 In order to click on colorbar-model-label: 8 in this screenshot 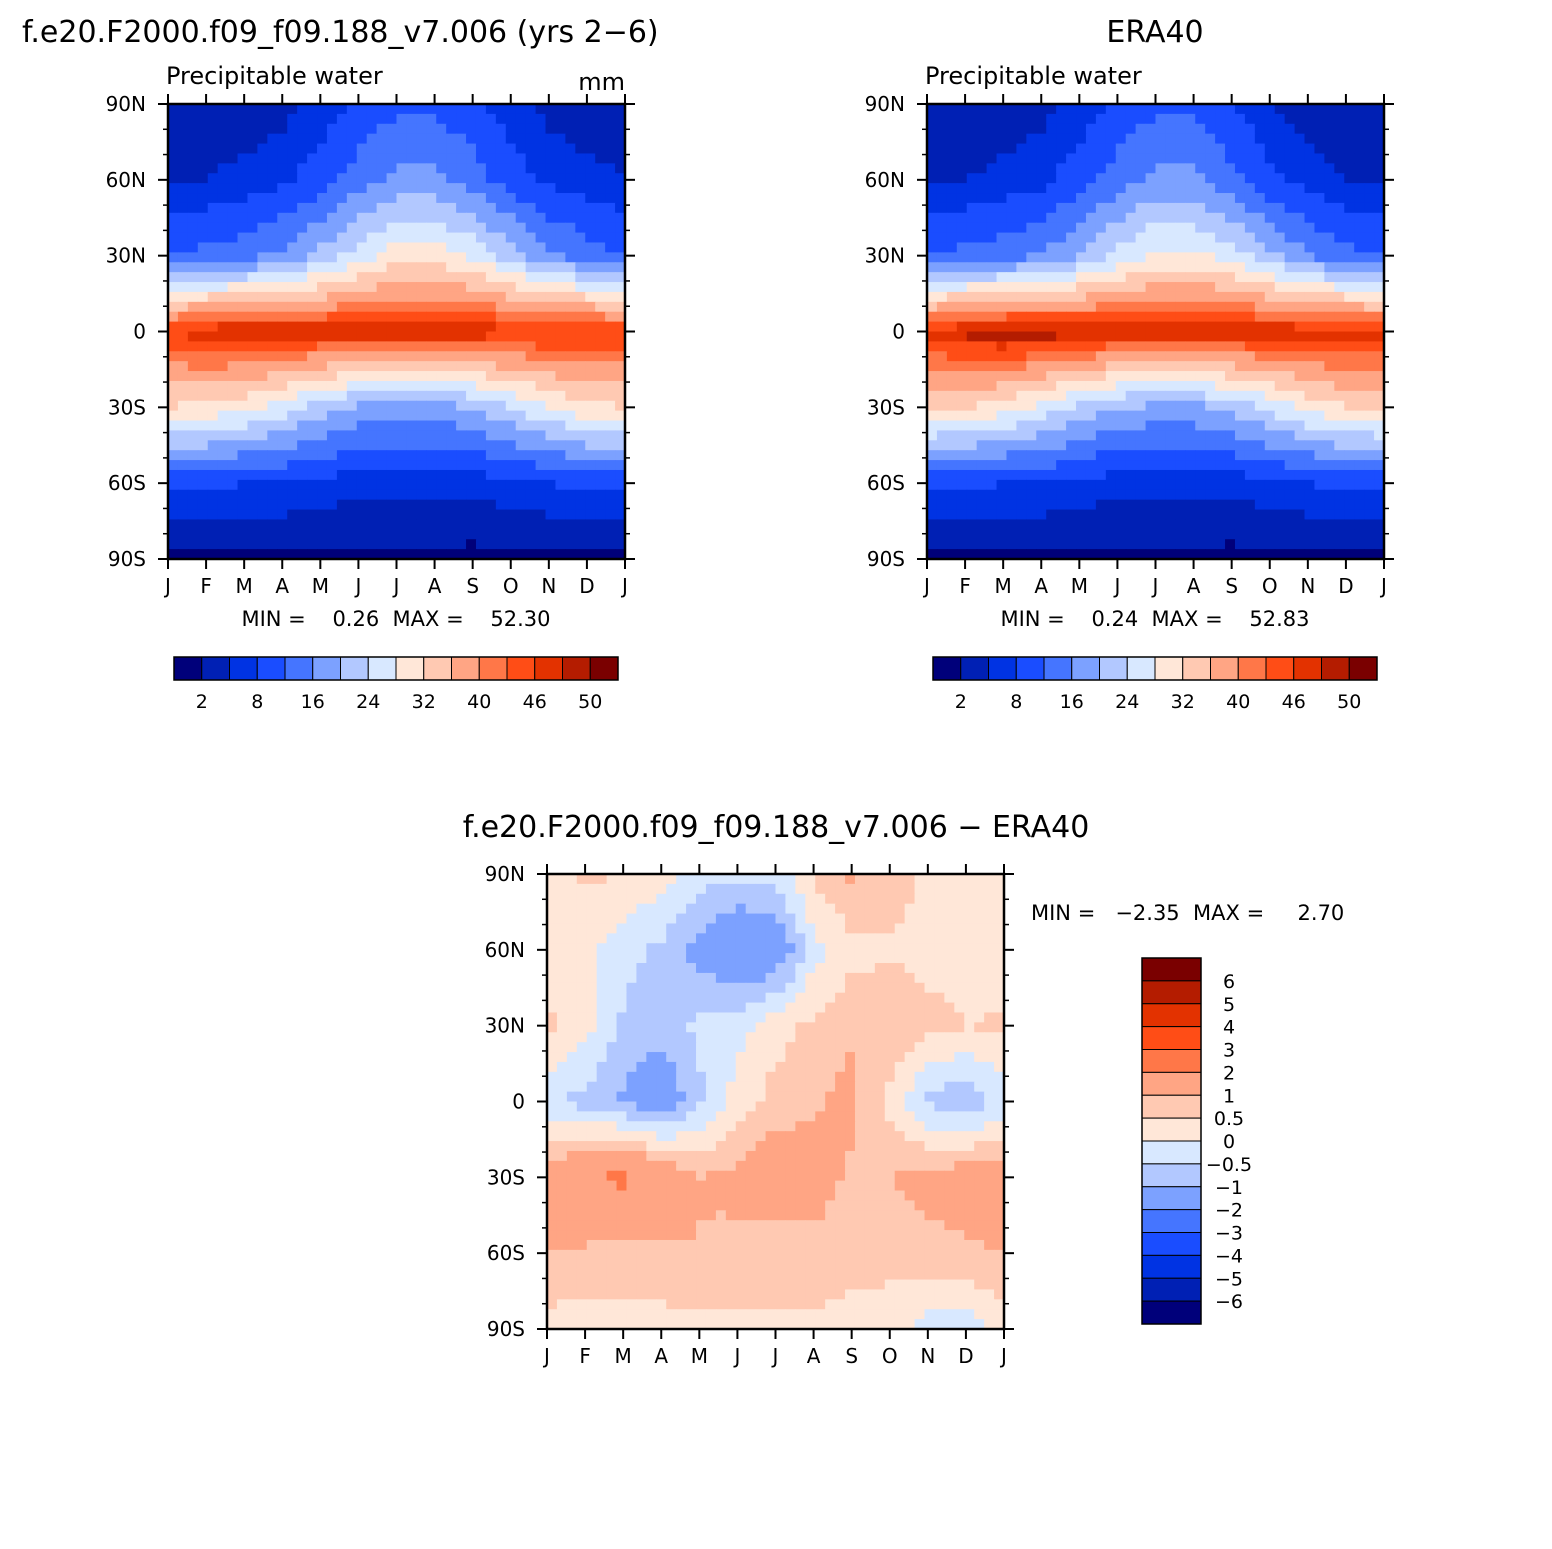, I will do `click(257, 702)`.